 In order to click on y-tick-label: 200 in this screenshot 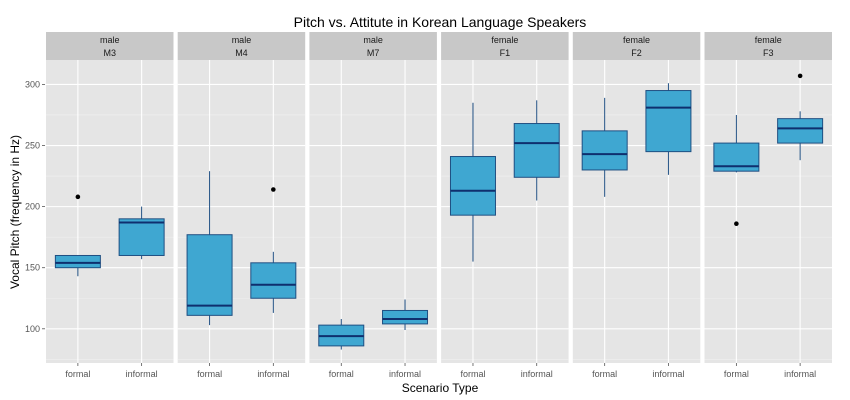, I will do `click(32, 207)`.